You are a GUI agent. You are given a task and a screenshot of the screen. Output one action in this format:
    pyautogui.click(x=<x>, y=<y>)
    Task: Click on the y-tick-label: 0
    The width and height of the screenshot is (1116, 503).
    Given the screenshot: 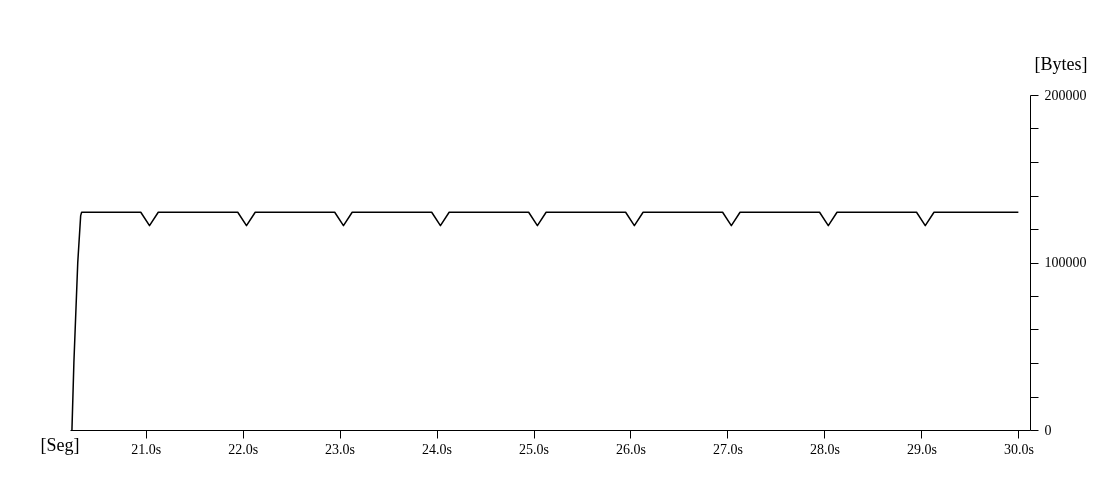 What is the action you would take?
    pyautogui.click(x=1048, y=430)
    